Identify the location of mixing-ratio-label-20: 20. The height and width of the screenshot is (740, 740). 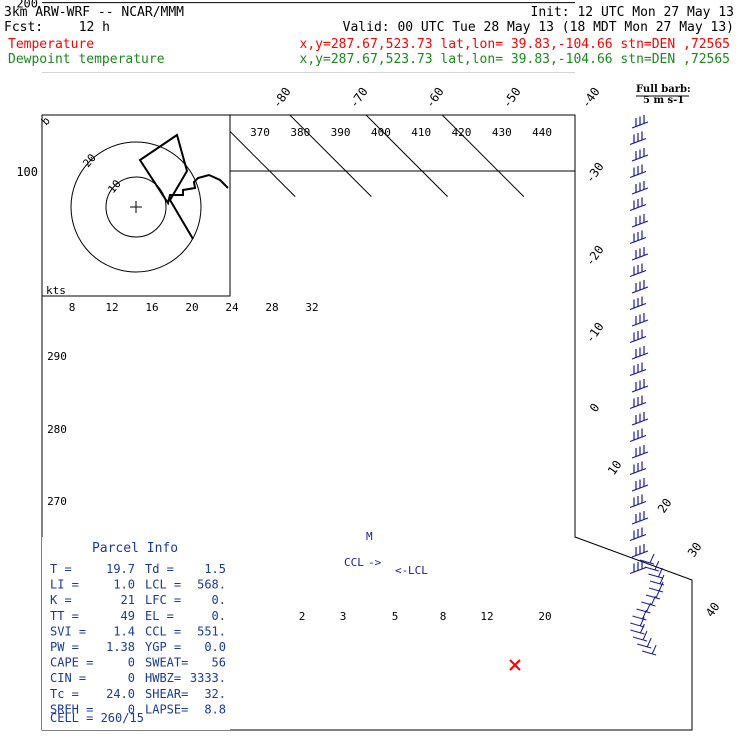
(544, 616).